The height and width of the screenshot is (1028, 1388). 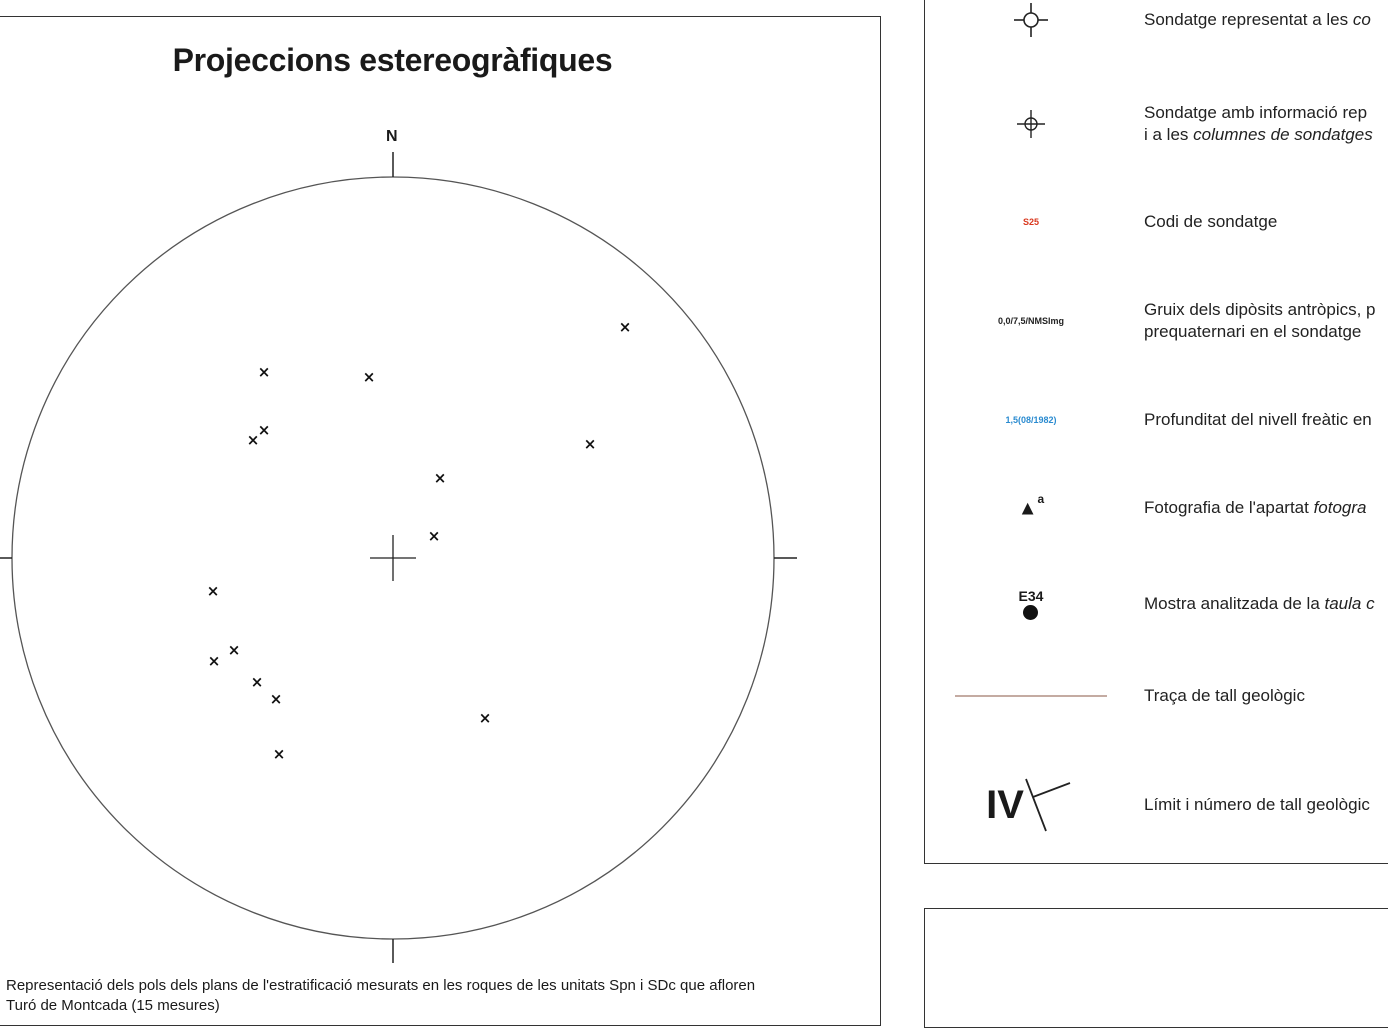 What do you see at coordinates (1234, 603) in the screenshot?
I see `legend-text: Mostra analitzada de la` at bounding box center [1234, 603].